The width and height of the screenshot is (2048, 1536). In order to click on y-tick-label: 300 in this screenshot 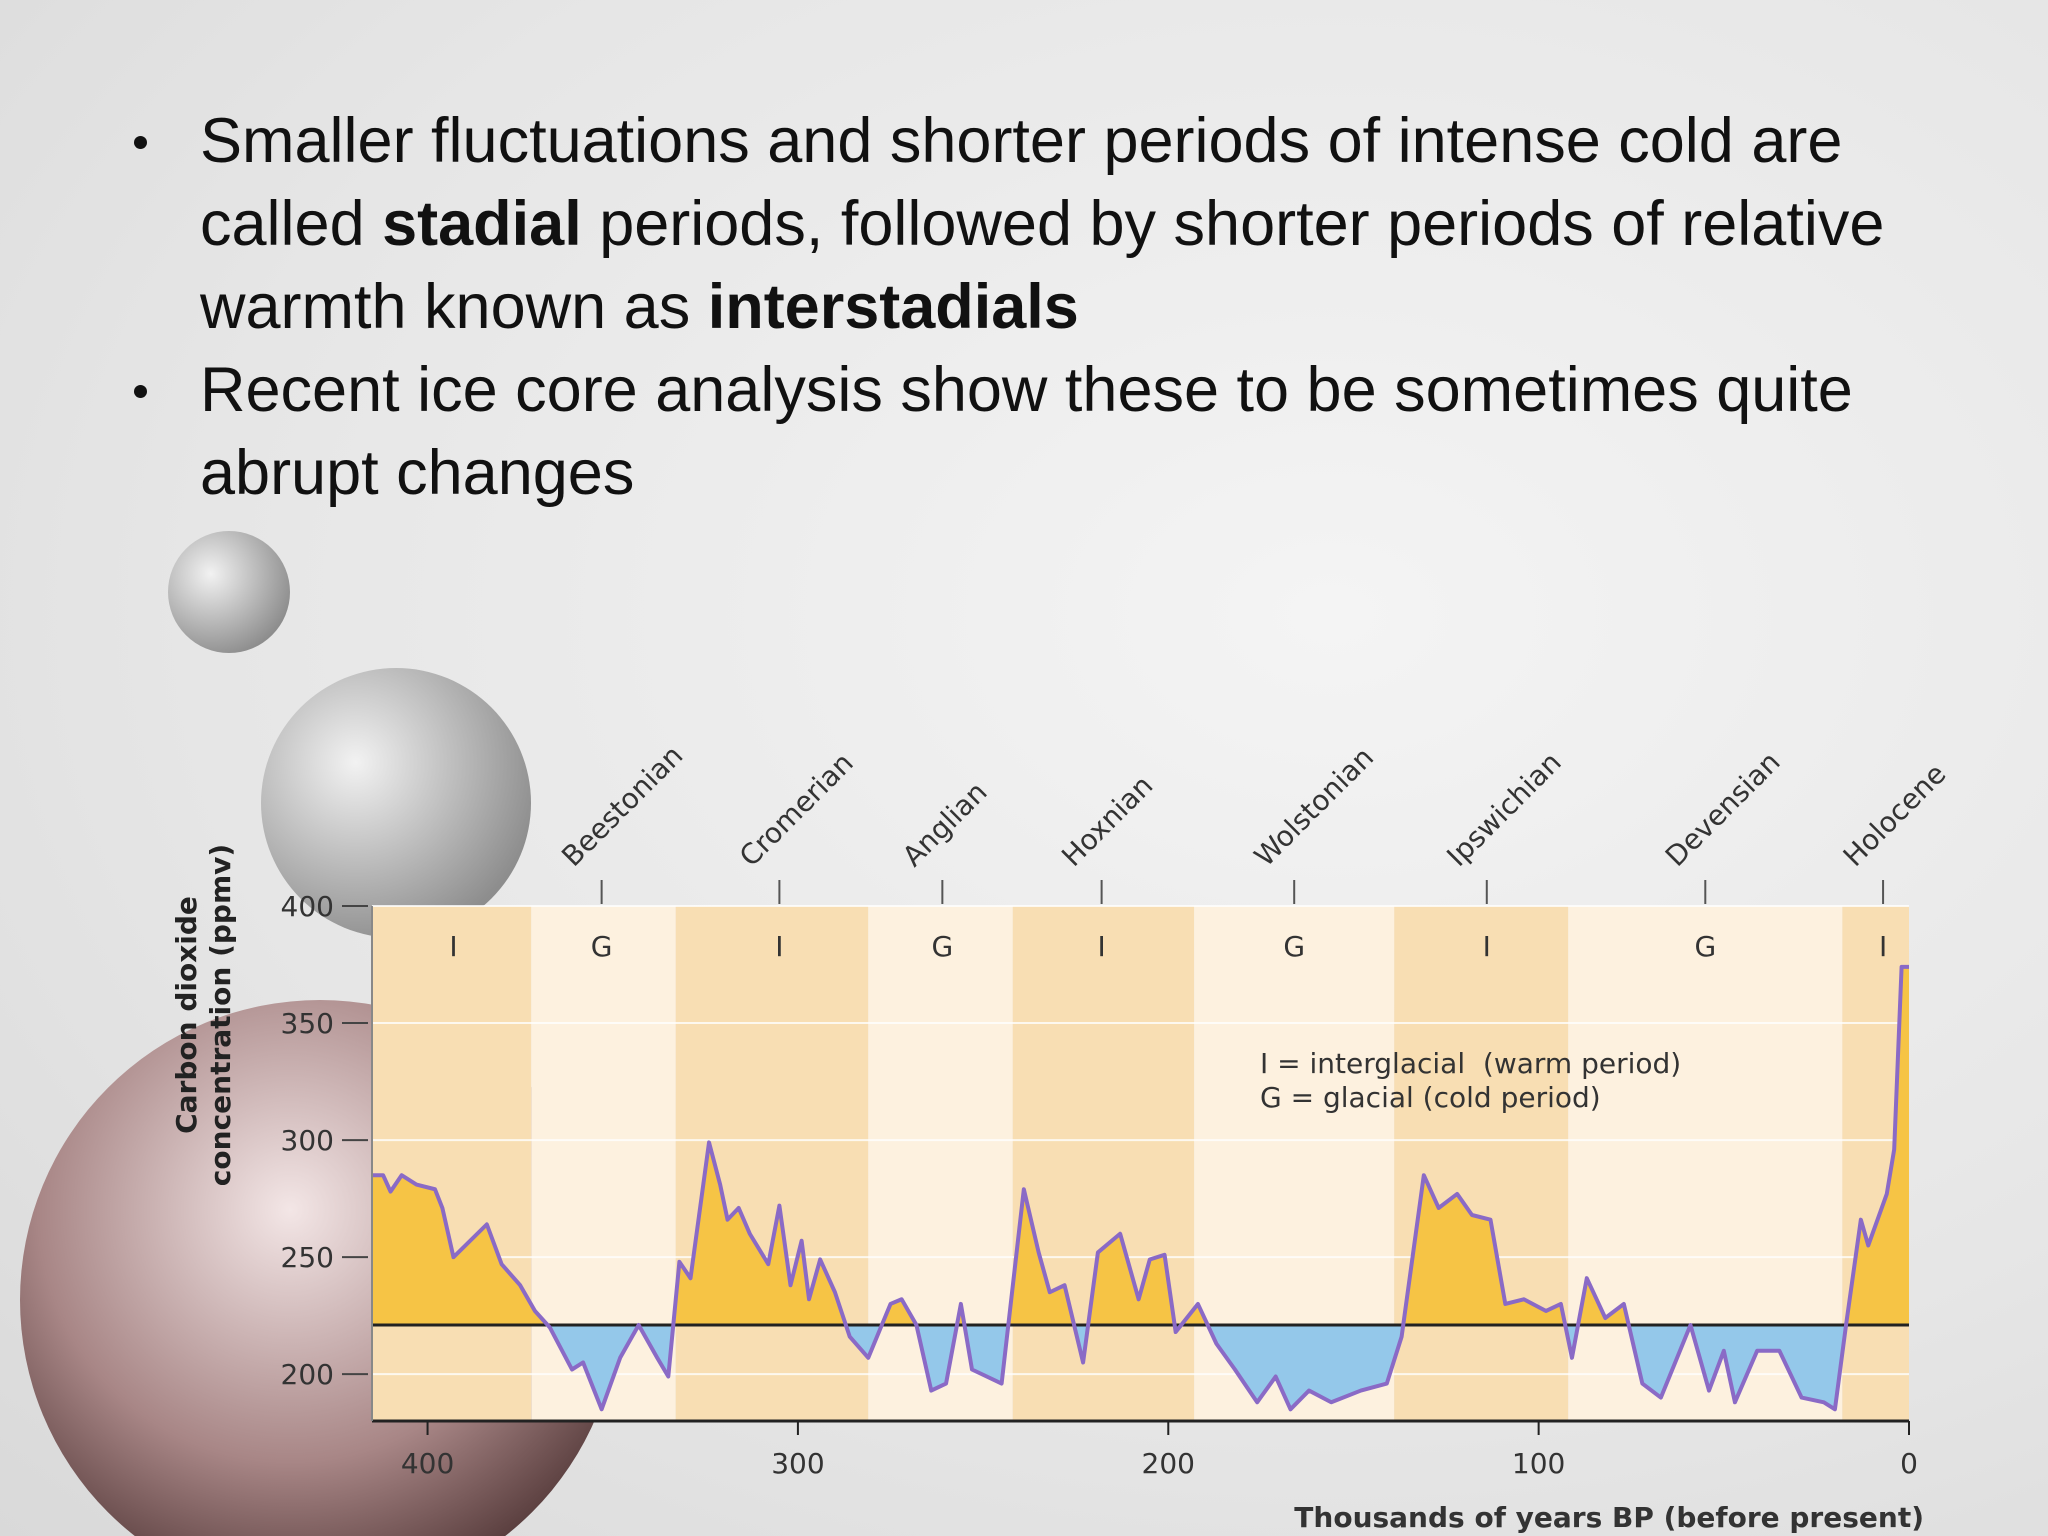, I will do `click(307, 1140)`.